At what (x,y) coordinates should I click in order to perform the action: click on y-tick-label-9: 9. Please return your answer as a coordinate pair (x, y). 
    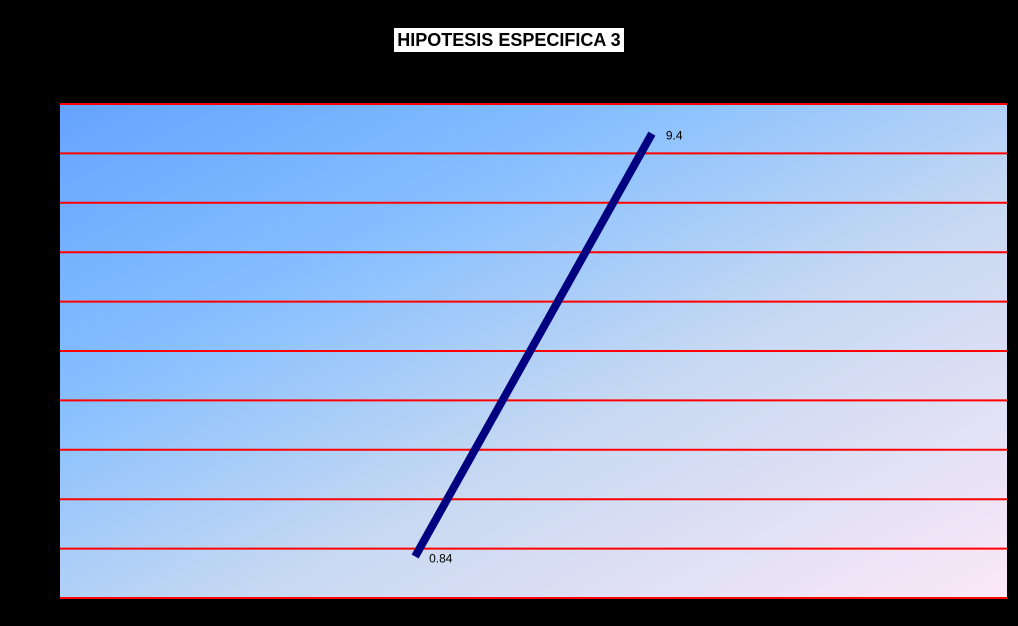
    Looking at the image, I should click on (42, 153).